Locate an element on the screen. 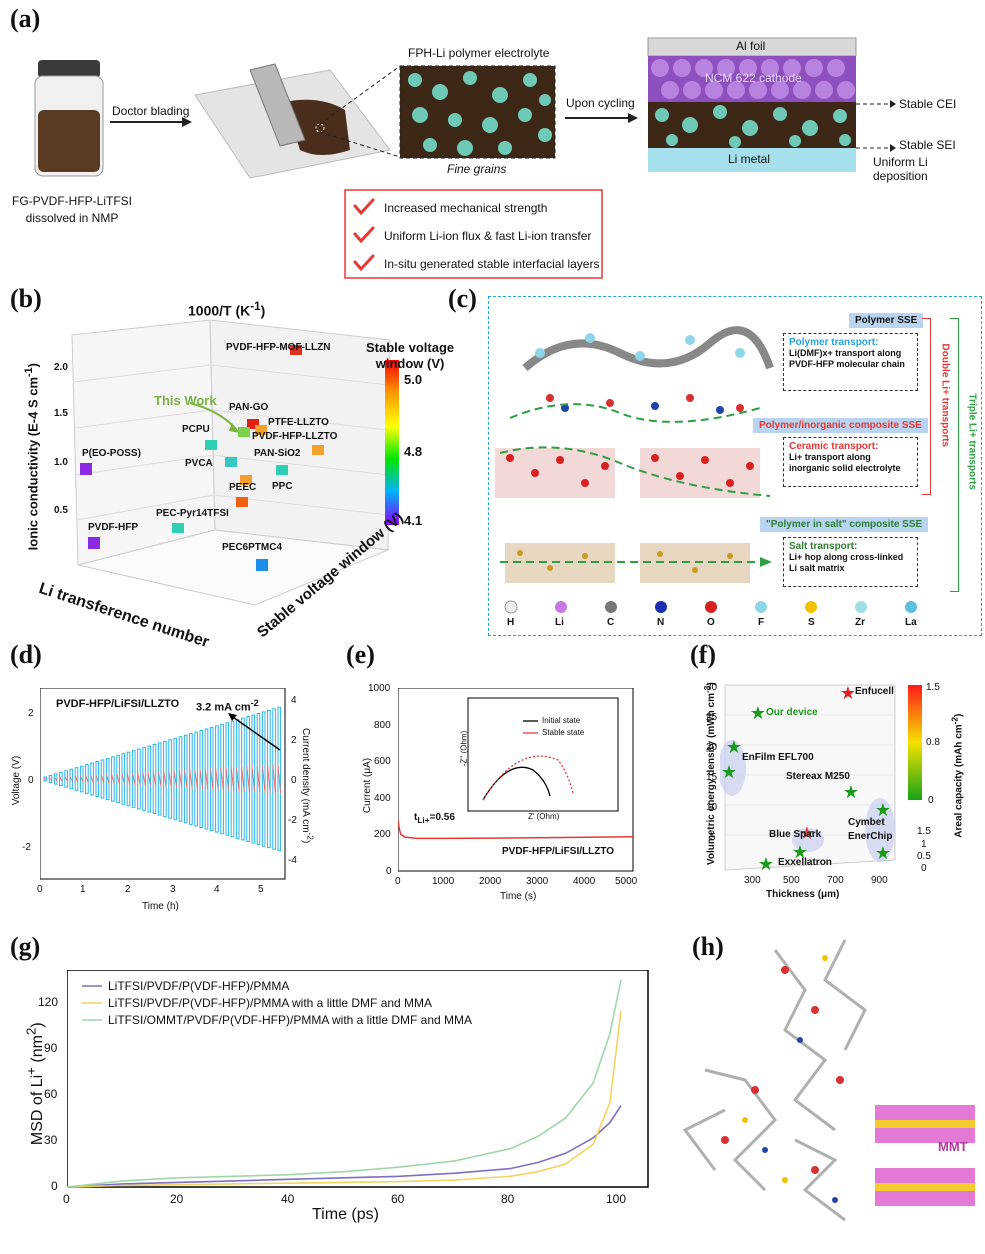 This screenshot has height=1254, width=985. g-xtick-80: 80 is located at coordinates (508, 1199).